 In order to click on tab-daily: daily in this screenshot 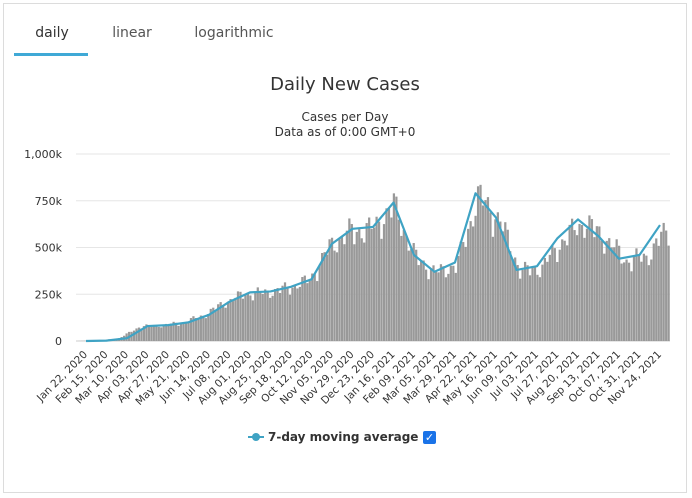, I will do `click(52, 33)`.